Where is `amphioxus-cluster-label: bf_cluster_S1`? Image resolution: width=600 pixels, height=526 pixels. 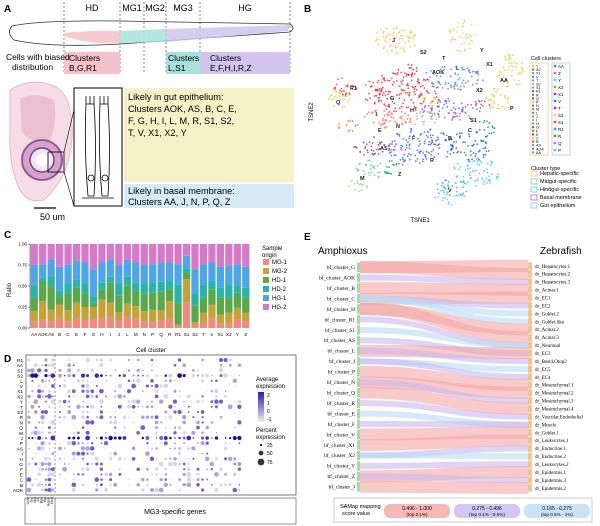
amphioxus-cluster-label: bf_cluster_S1 is located at coordinates (340, 330).